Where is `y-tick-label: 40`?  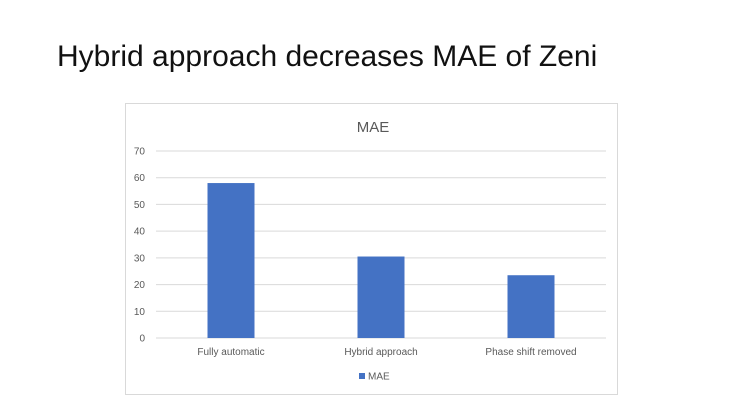 y-tick-label: 40 is located at coordinates (140, 232).